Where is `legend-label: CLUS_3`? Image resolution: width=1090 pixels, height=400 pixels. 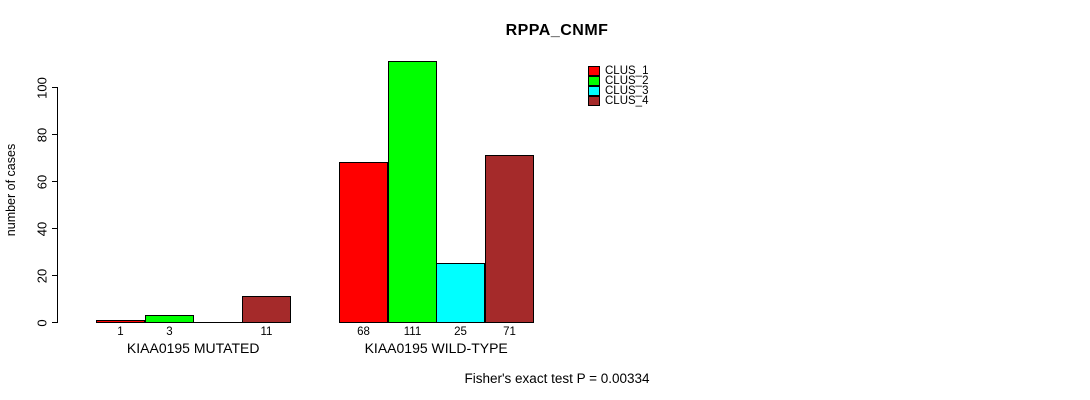 legend-label: CLUS_3 is located at coordinates (627, 90).